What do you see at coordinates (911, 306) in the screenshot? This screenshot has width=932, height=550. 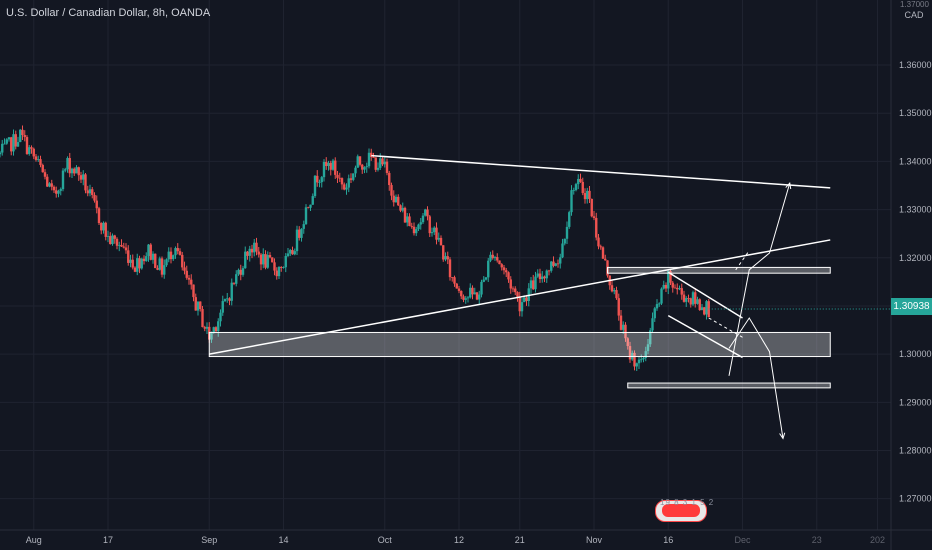 I see `last-price-badge: 1.30938` at bounding box center [911, 306].